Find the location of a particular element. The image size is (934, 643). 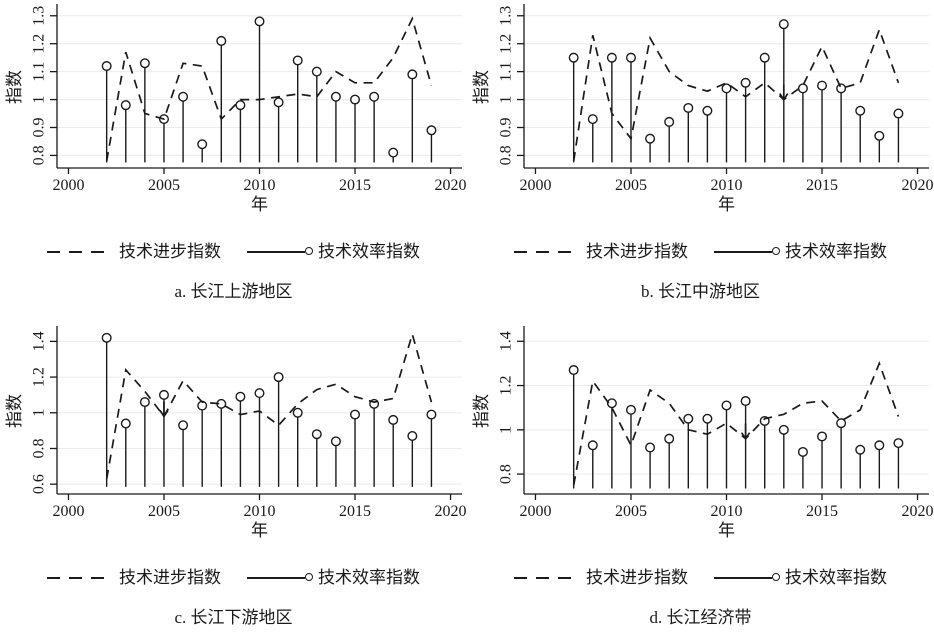

caption-c: c. 长江下游地区 is located at coordinates (233, 617).